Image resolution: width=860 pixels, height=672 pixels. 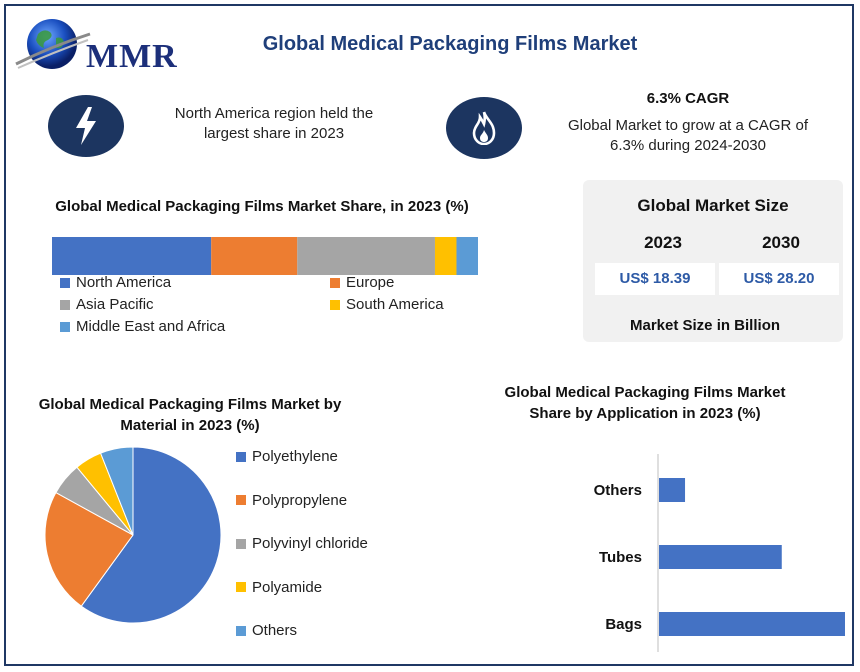 I want to click on material-legend-item: Polyethylene, so click(x=287, y=456).